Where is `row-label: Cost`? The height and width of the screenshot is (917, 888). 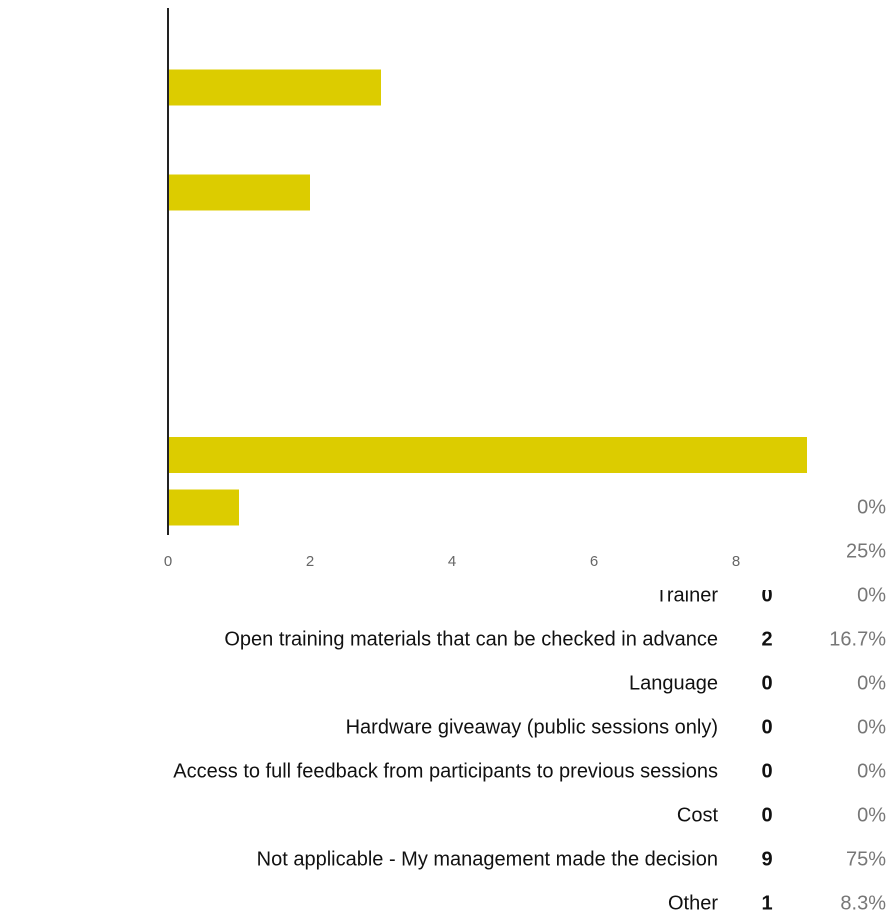 row-label: Cost is located at coordinates (698, 815).